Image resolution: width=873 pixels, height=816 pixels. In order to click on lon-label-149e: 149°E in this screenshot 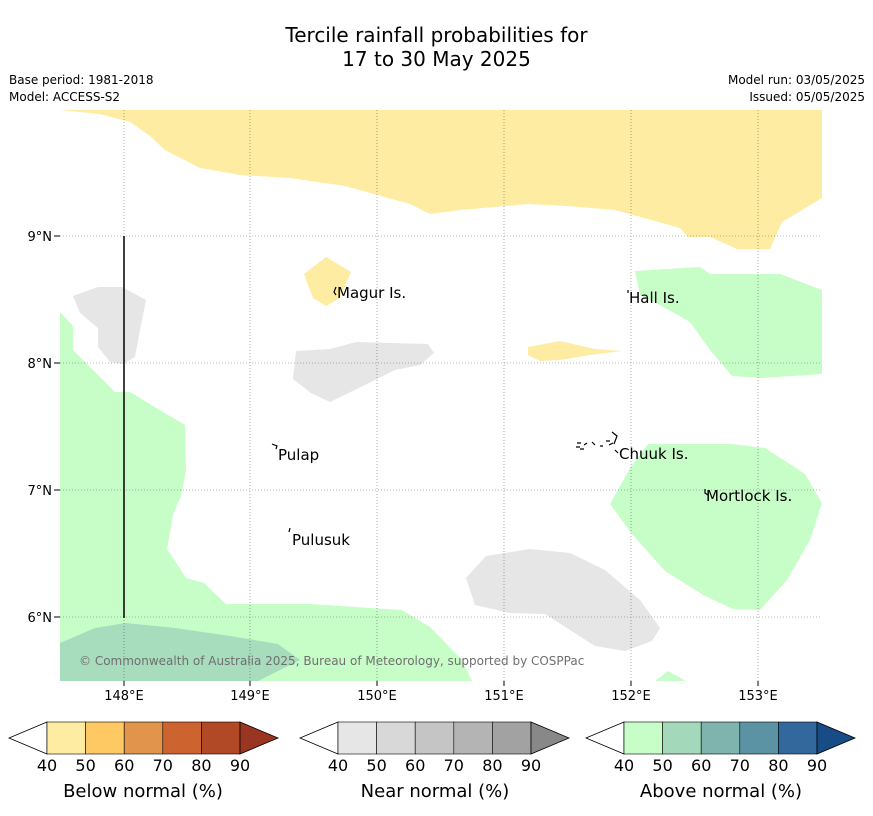, I will do `click(250, 696)`.